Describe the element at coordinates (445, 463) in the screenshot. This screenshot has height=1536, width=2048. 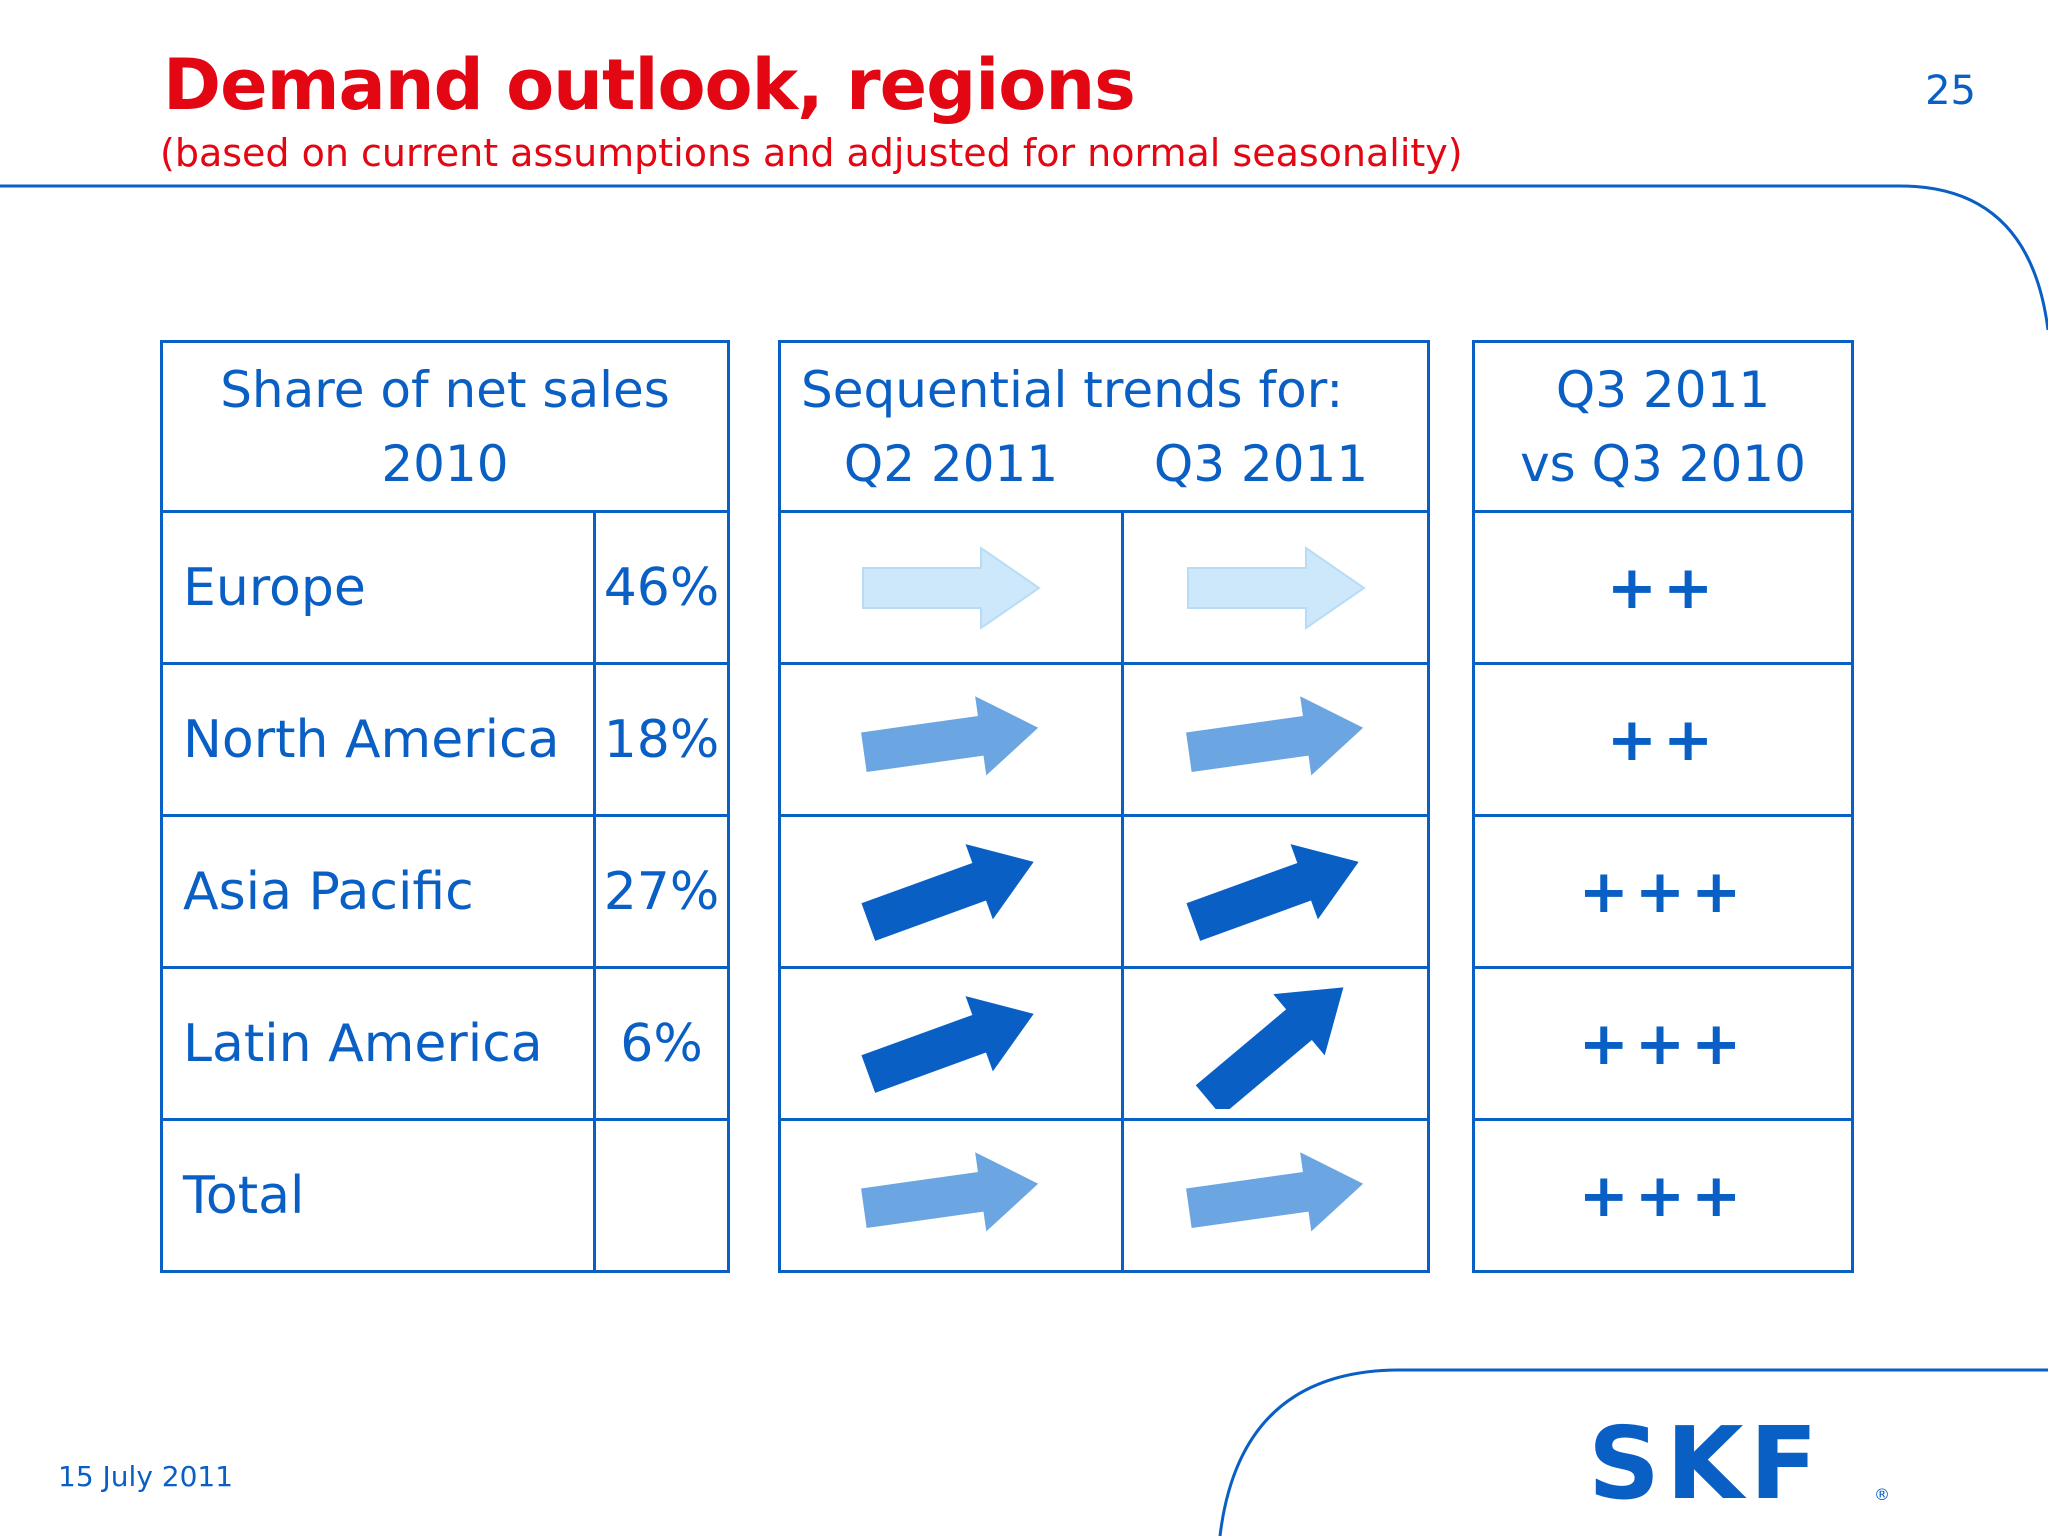
I see `share-header-line2: 2010` at that location.